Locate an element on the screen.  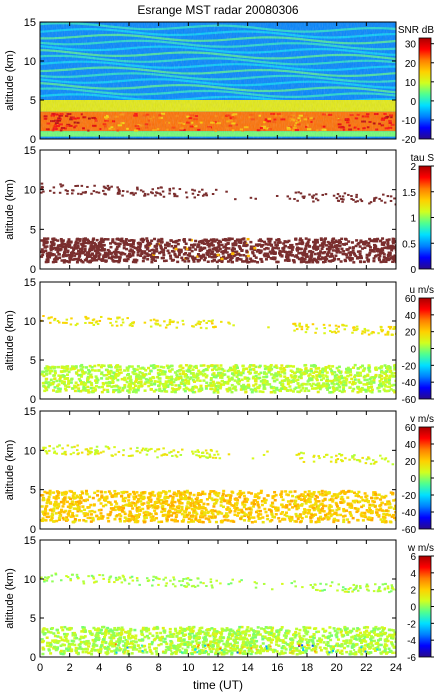
colorbar-tick-label: -10 is located at coordinates (409, 121).